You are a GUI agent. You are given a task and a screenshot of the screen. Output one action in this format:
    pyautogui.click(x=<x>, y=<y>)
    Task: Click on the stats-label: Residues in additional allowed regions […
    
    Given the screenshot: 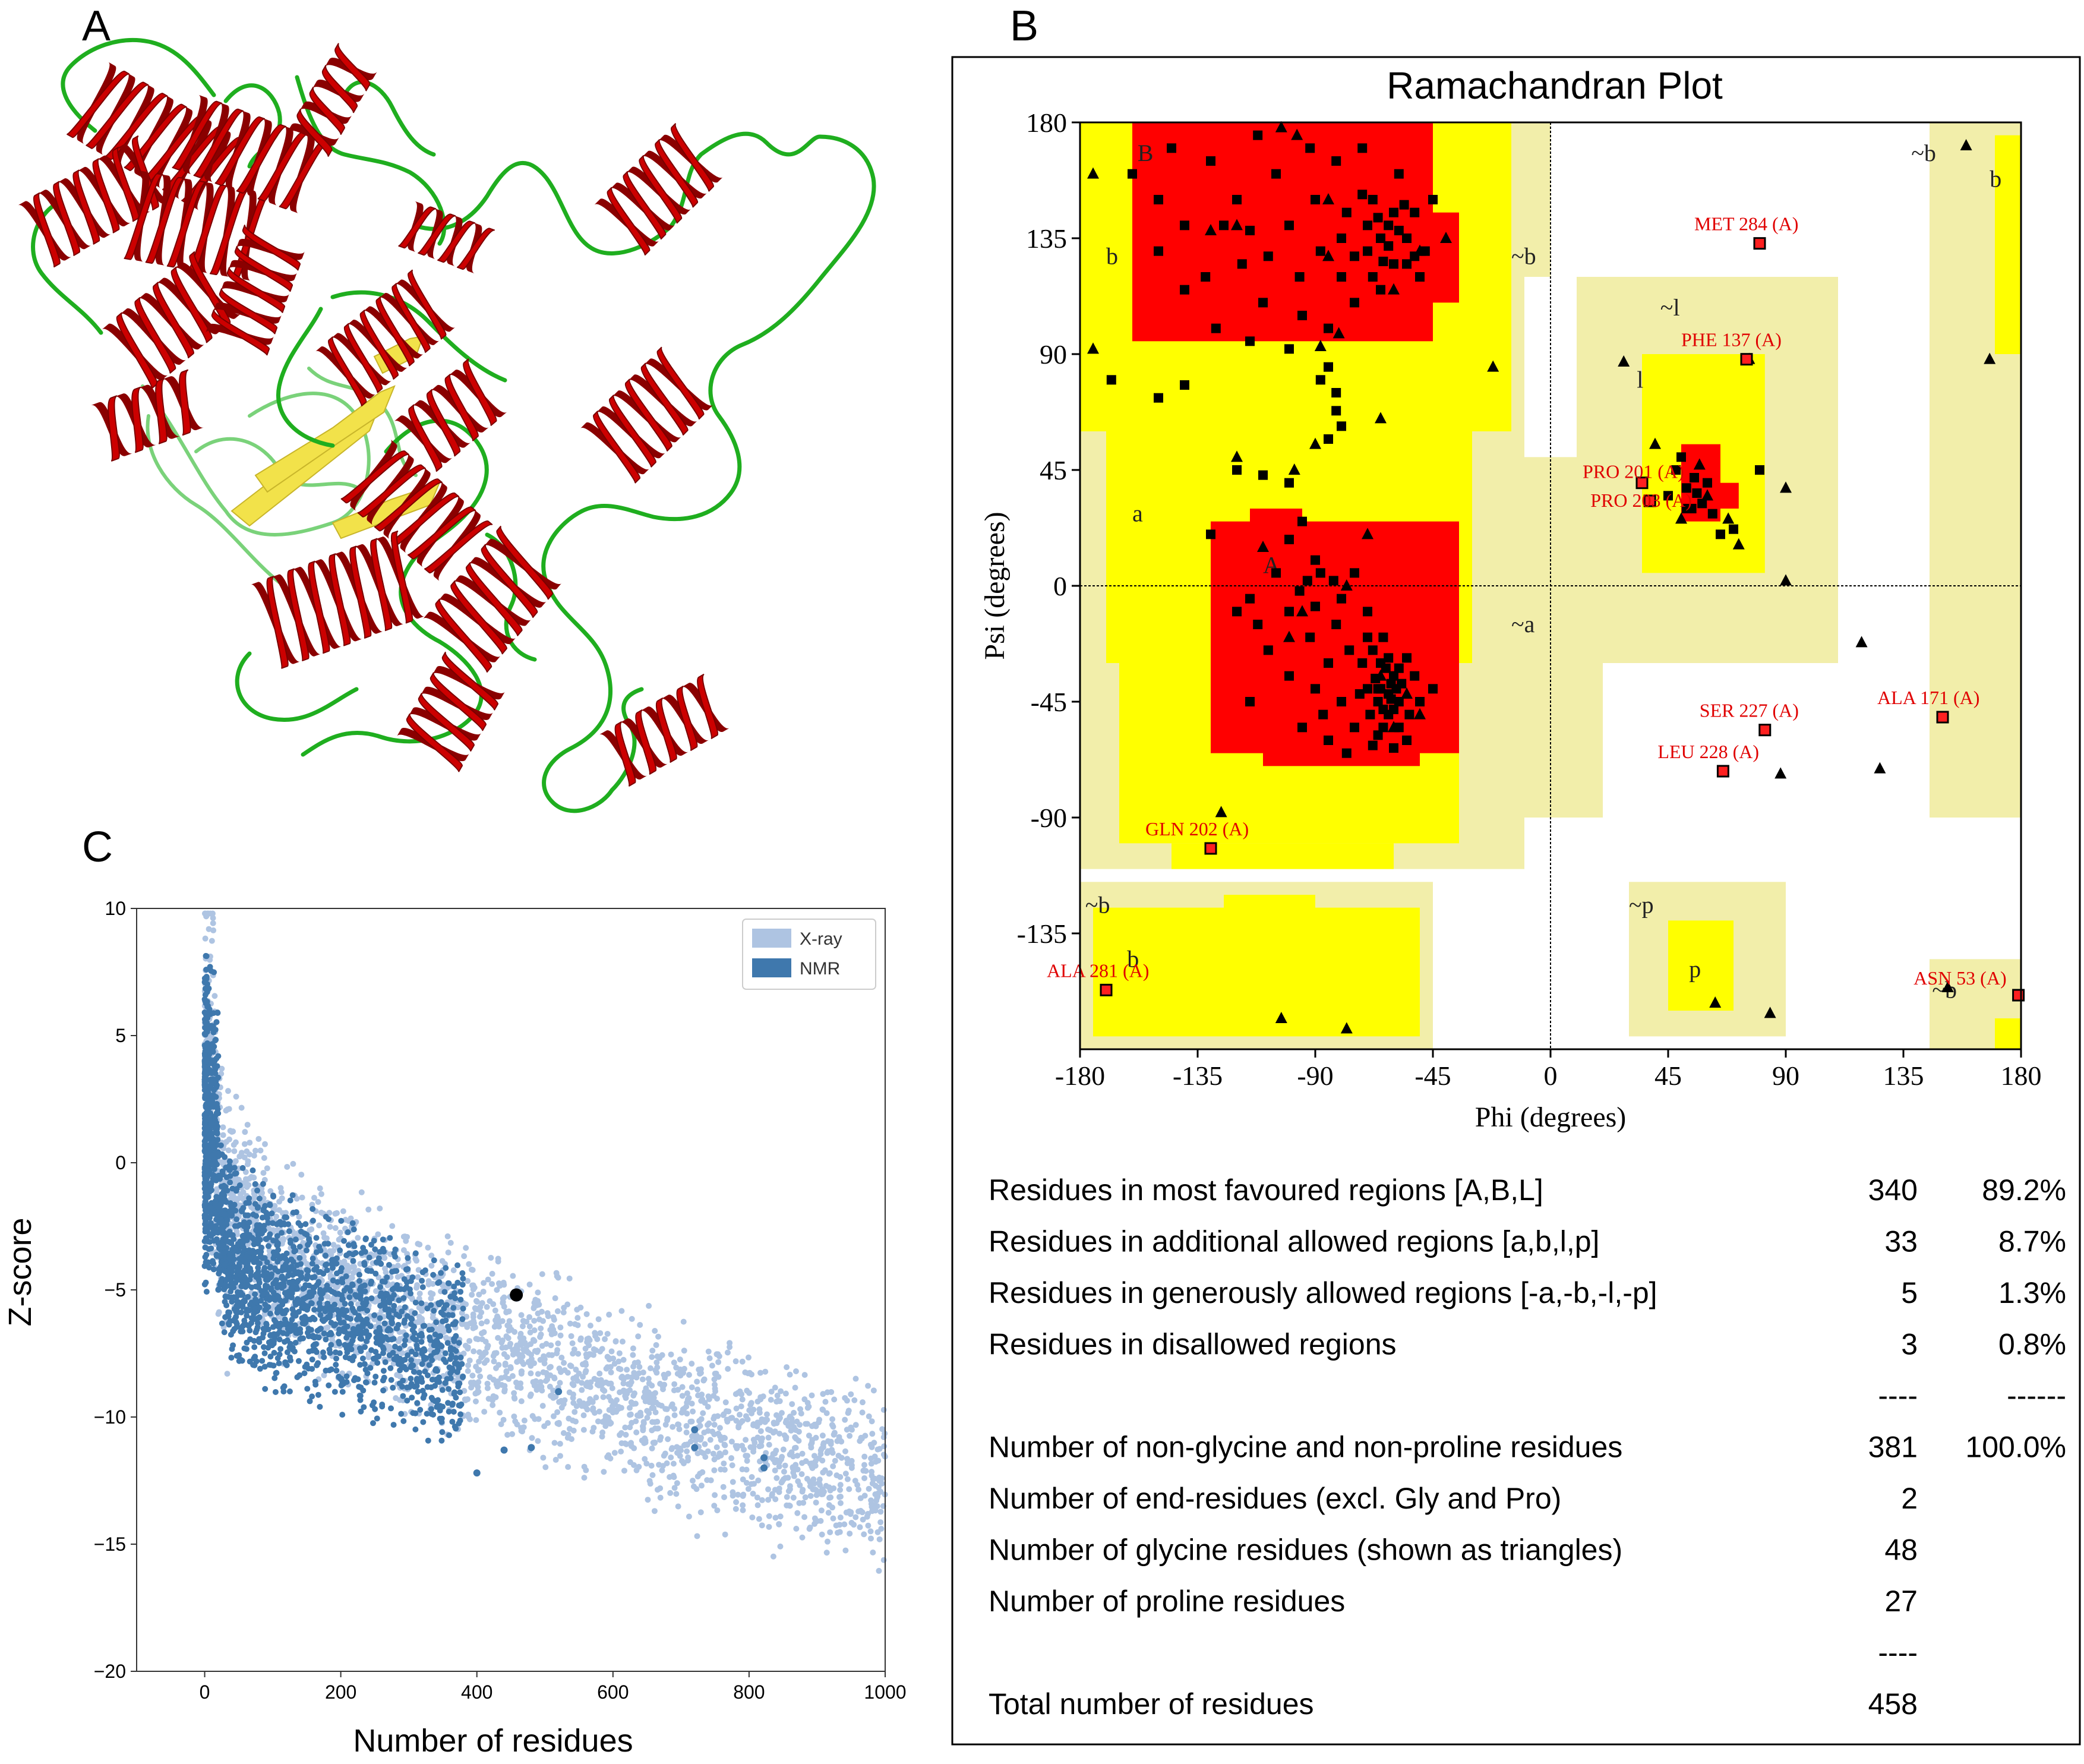 What is the action you would take?
    pyautogui.click(x=1294, y=1241)
    